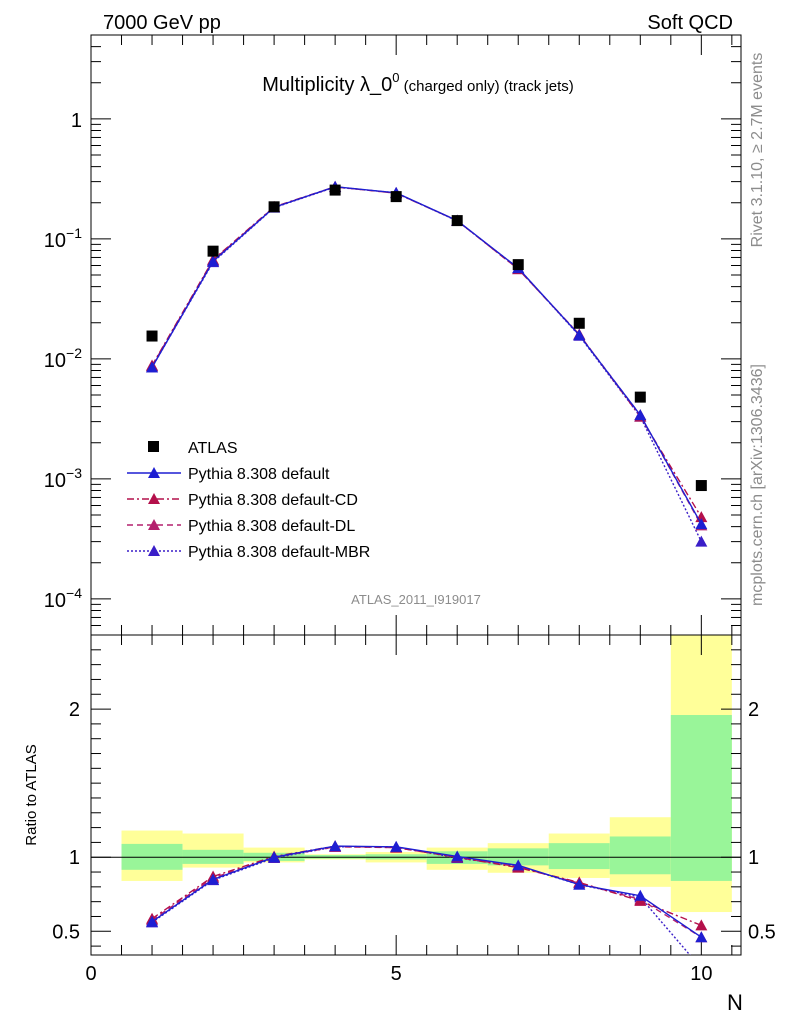 This screenshot has height=1024, width=786. I want to click on x-tick-label: 5, so click(396, 974).